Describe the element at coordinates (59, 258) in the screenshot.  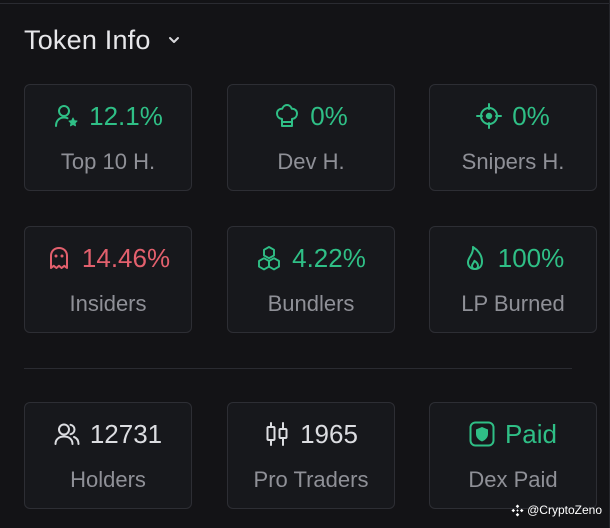
I see `ghost-icon` at that location.